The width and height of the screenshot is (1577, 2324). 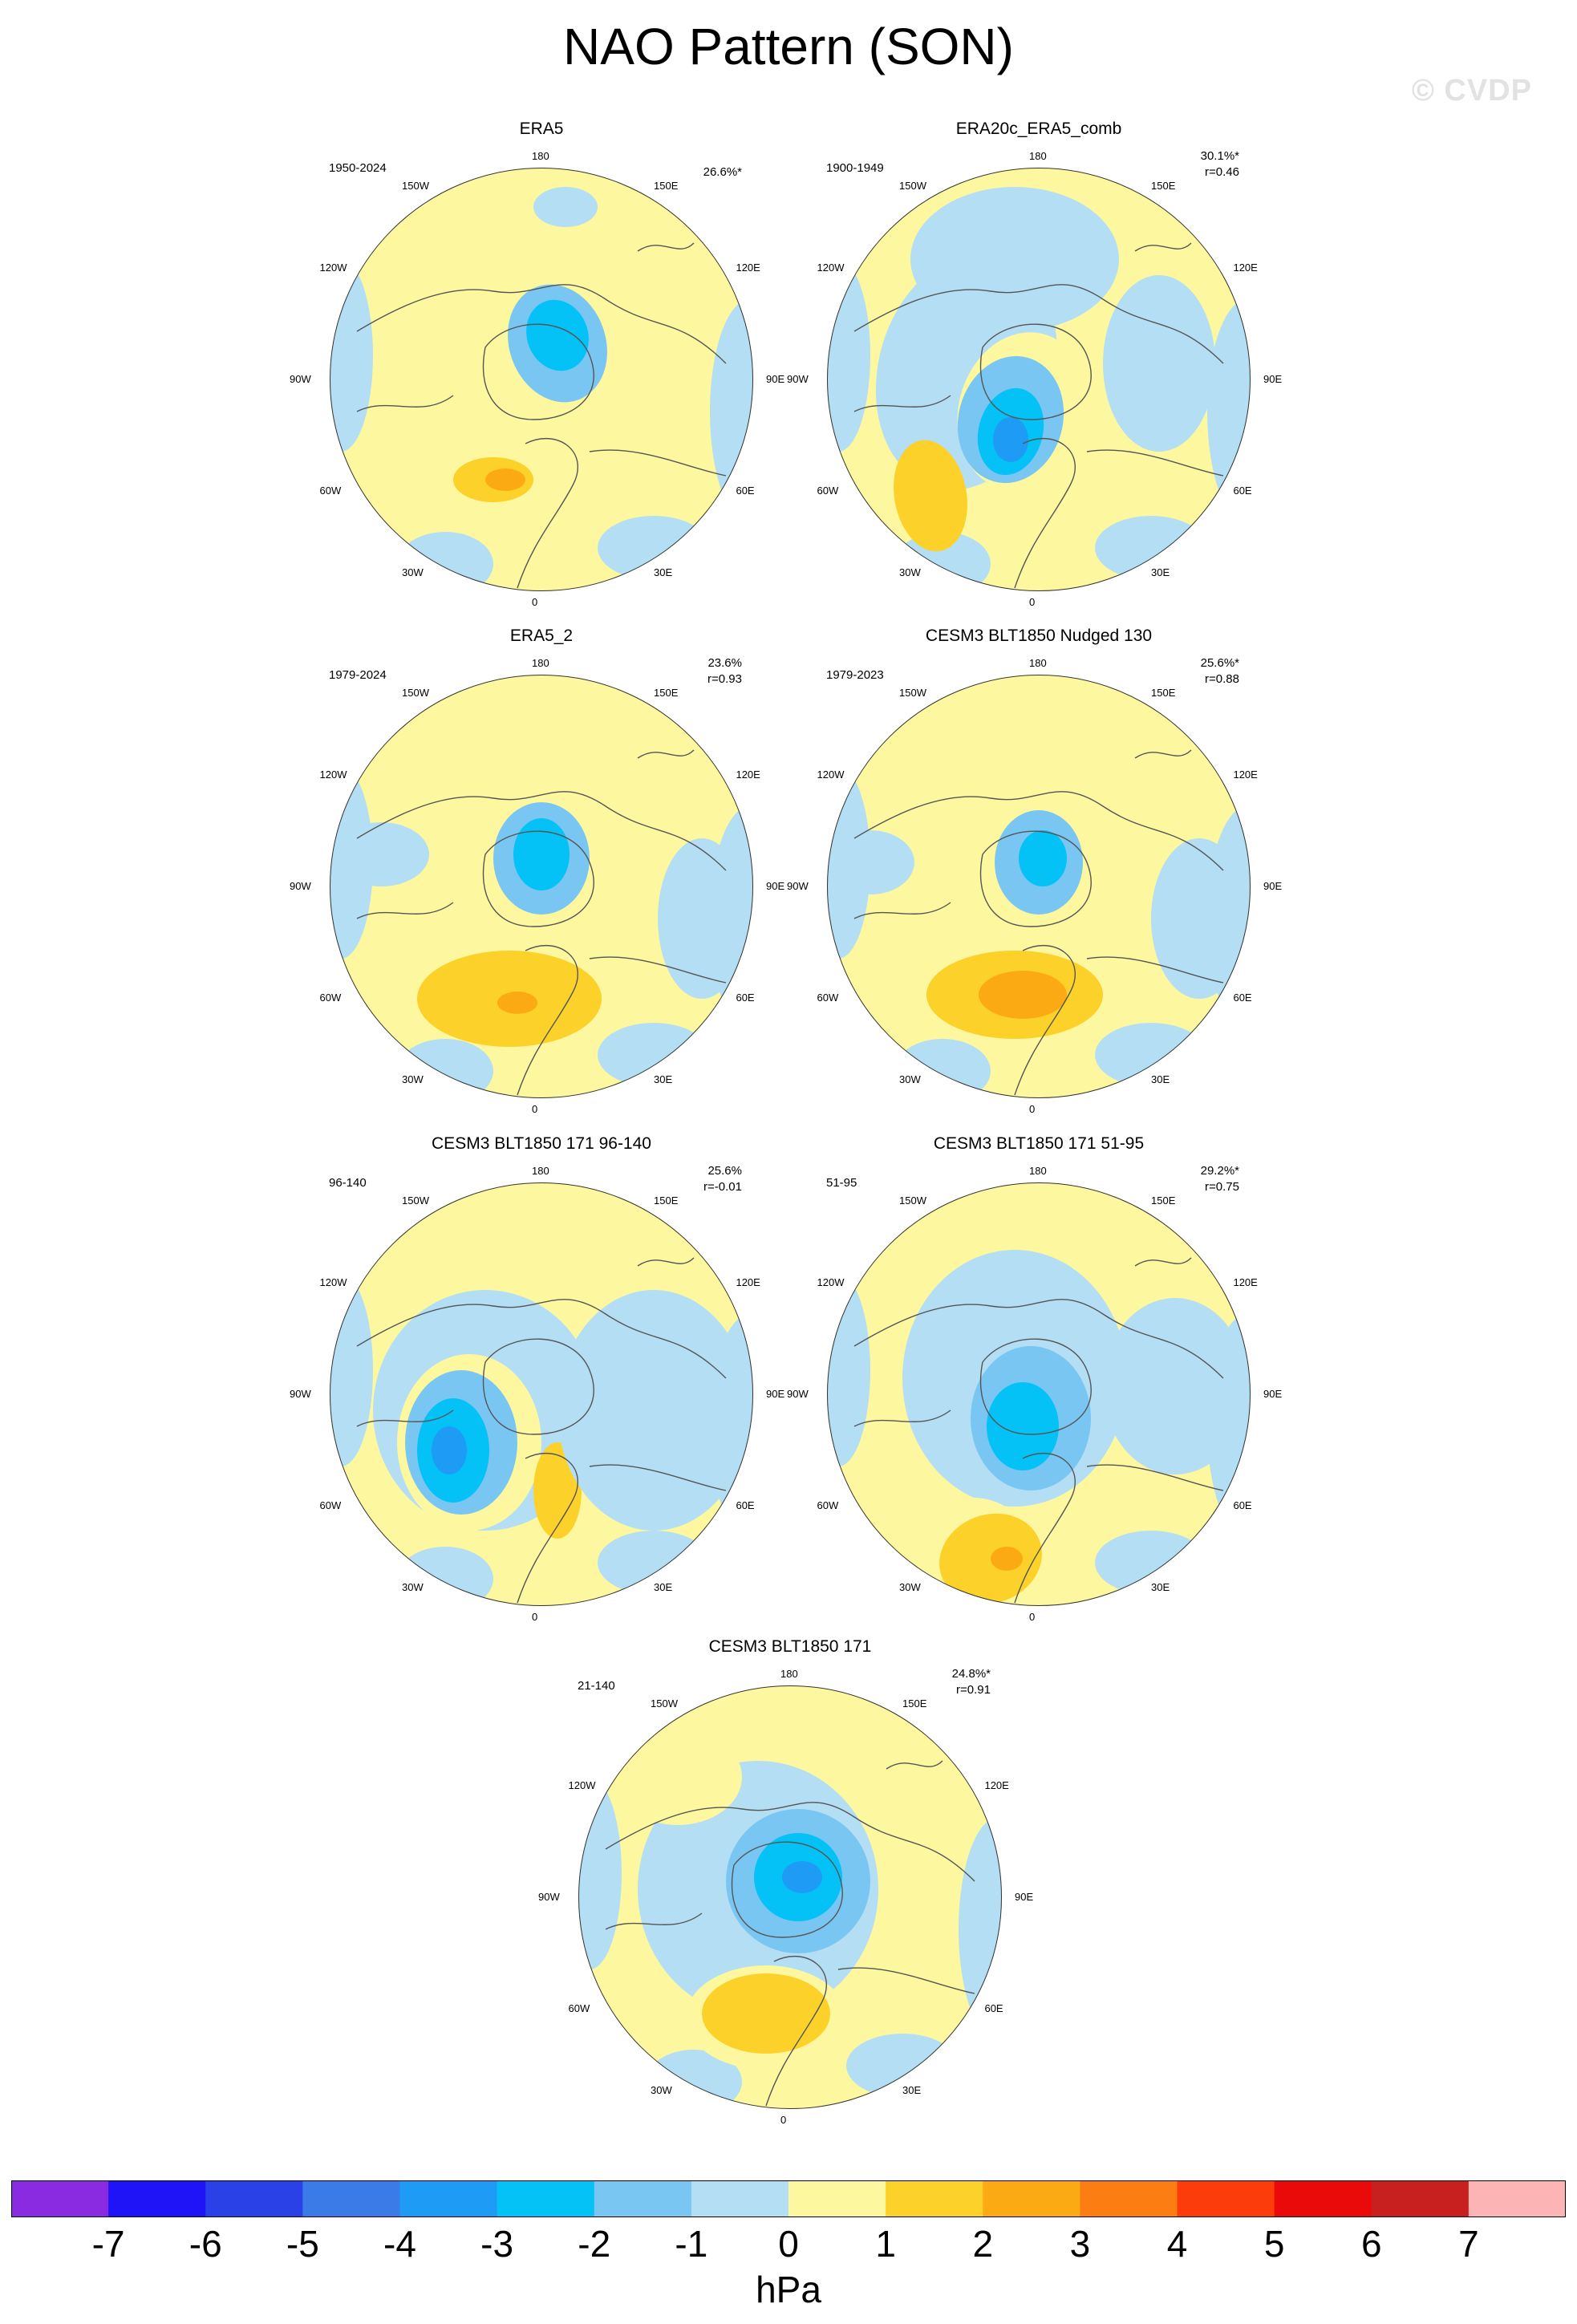 I want to click on panel-period: 1979-2024, so click(x=358, y=675).